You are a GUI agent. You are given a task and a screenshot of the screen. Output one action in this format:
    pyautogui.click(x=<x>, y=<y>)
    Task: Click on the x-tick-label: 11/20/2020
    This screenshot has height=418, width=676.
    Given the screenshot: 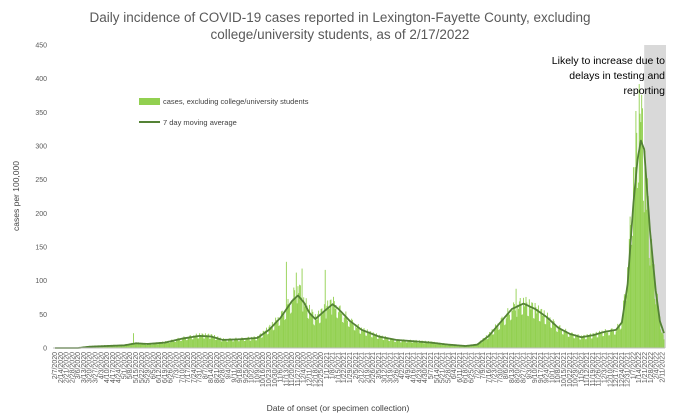 What is the action you would take?
    pyautogui.click(x=292, y=369)
    